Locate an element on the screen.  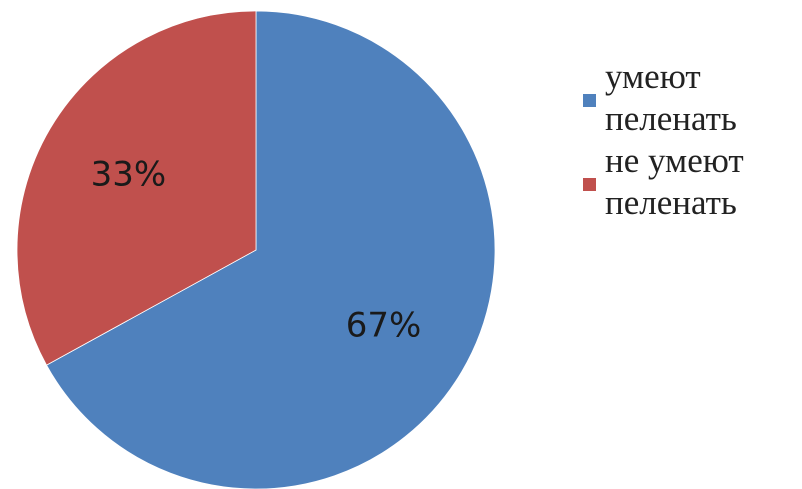
legend-label-0: умеют пеленать is located at coordinates (671, 97).